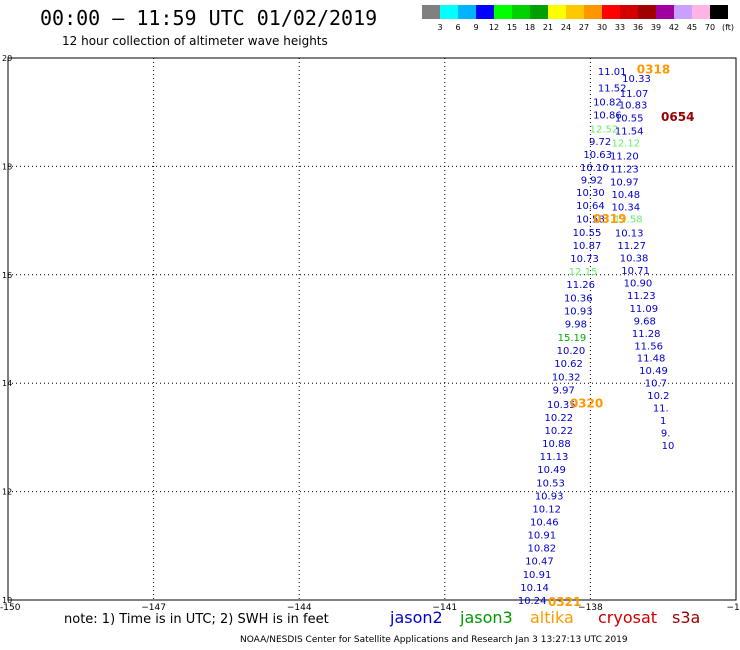 This screenshot has height=650, width=740. What do you see at coordinates (651, 359) in the screenshot?
I see `wave-height-label: 11.48` at bounding box center [651, 359].